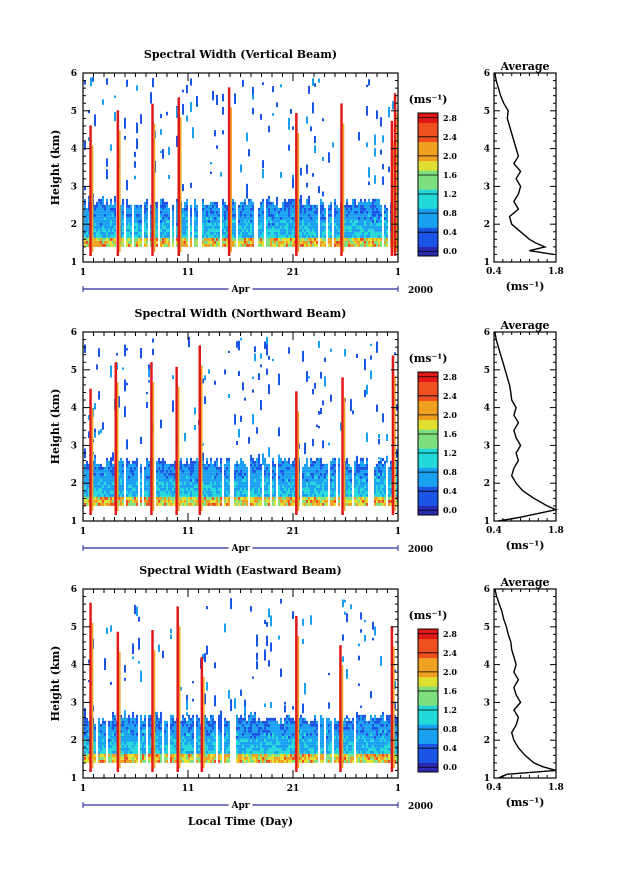  What do you see at coordinates (74, 150) in the screenshot?
I see `y-tick-label: 4` at bounding box center [74, 150].